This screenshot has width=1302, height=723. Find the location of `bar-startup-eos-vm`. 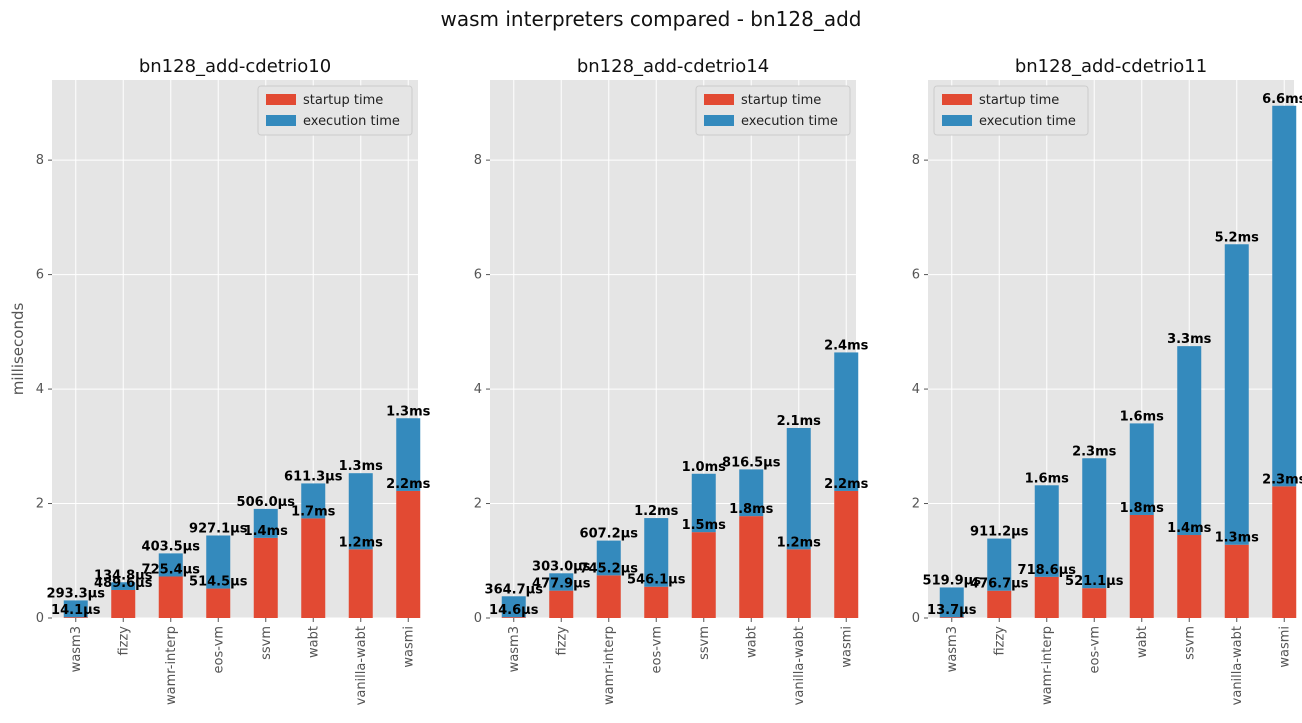

bar-startup-eos-vm is located at coordinates (1094, 603).